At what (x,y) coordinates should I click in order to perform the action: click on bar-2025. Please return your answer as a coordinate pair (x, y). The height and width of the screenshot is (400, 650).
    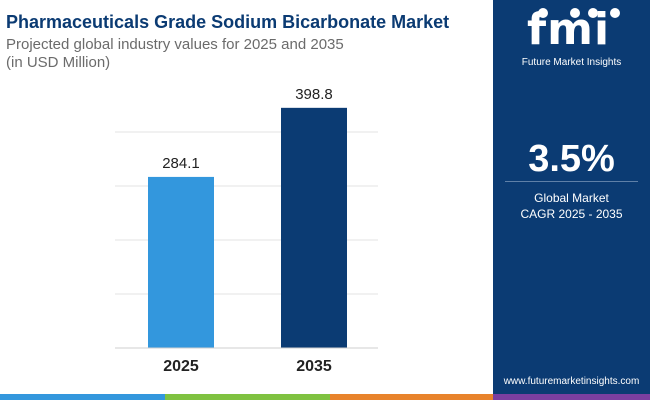
    Looking at the image, I should click on (181, 262).